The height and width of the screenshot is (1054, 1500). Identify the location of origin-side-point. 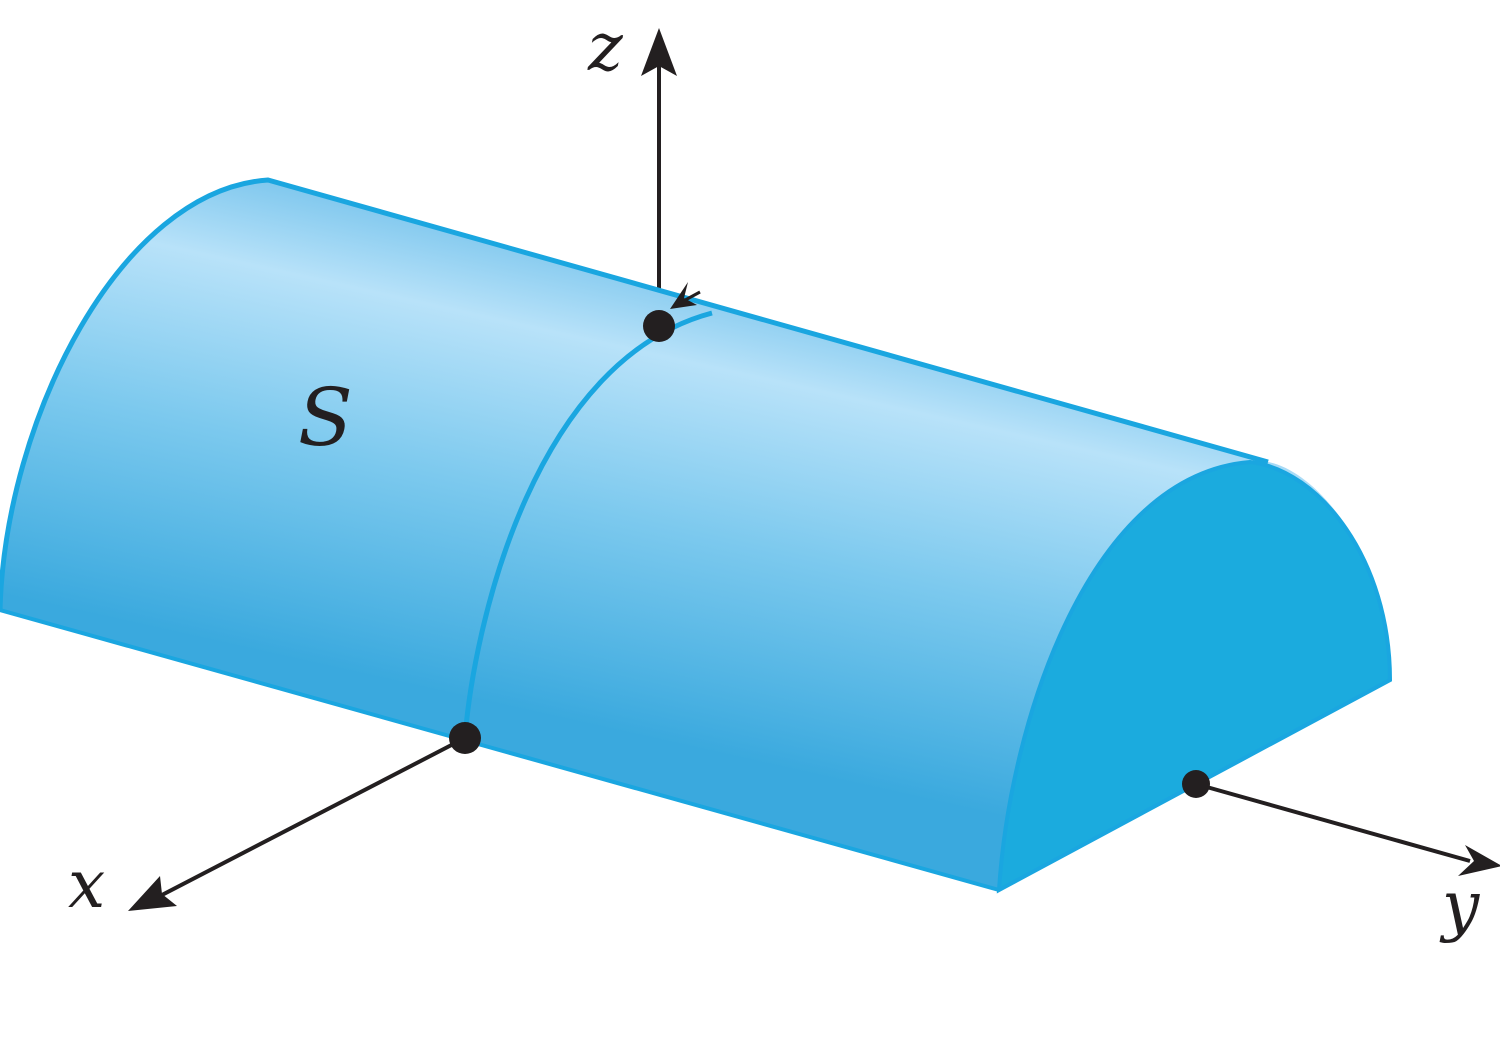
(465, 738).